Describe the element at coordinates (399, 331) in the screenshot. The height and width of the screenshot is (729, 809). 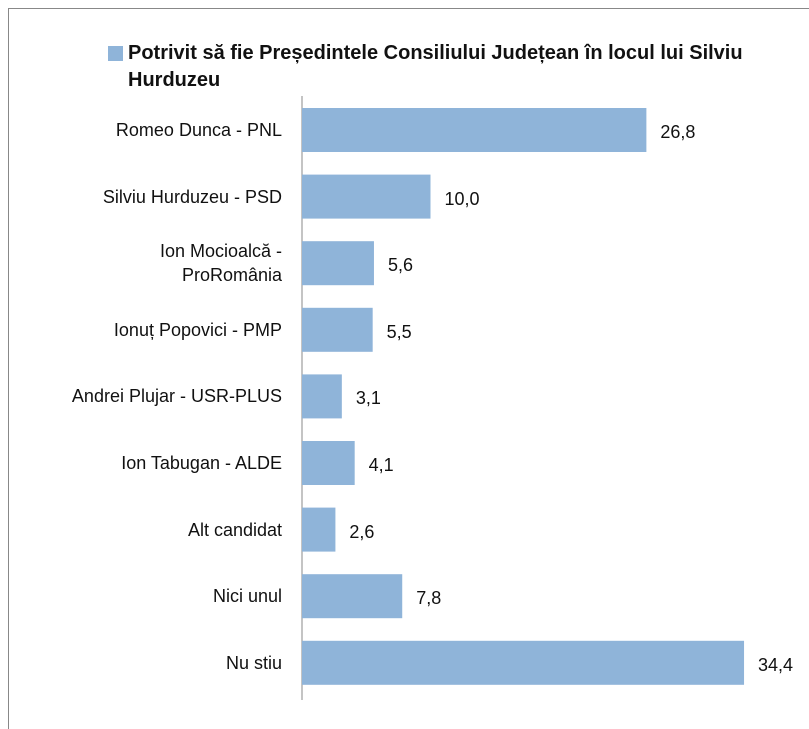
I see `value-label: 5,5` at that location.